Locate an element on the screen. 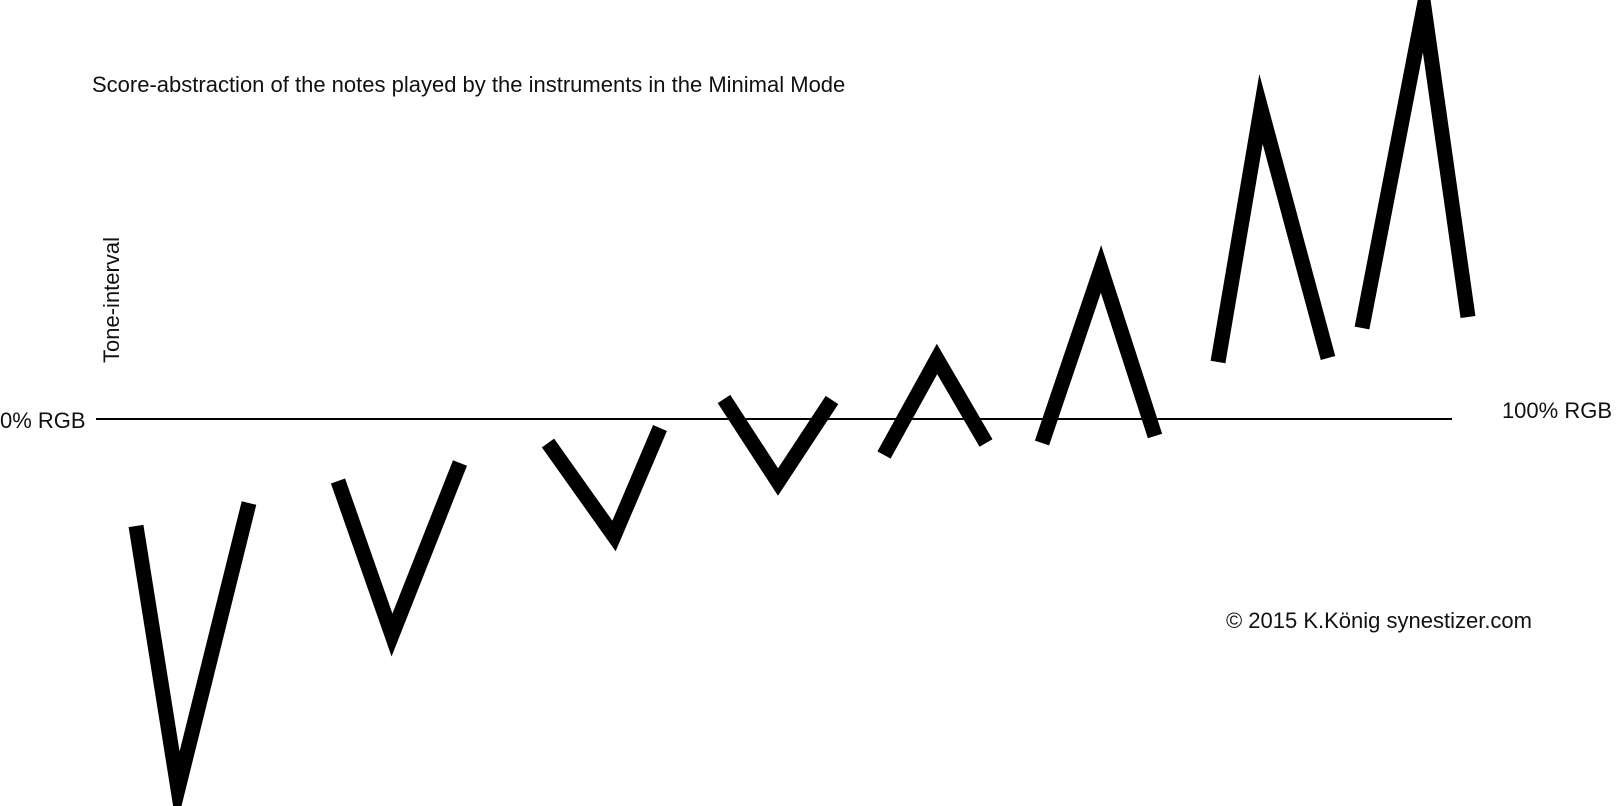 This screenshot has height=806, width=1616. baseline-right-label: 100% RGB is located at coordinates (1556, 410).